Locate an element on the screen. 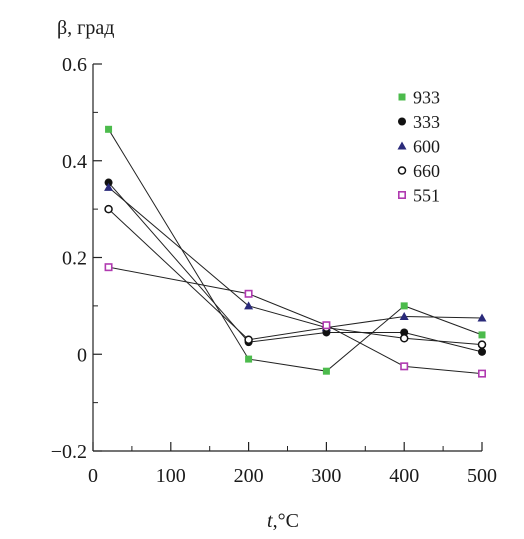  legend-label-933: 933 is located at coordinates (426, 98).